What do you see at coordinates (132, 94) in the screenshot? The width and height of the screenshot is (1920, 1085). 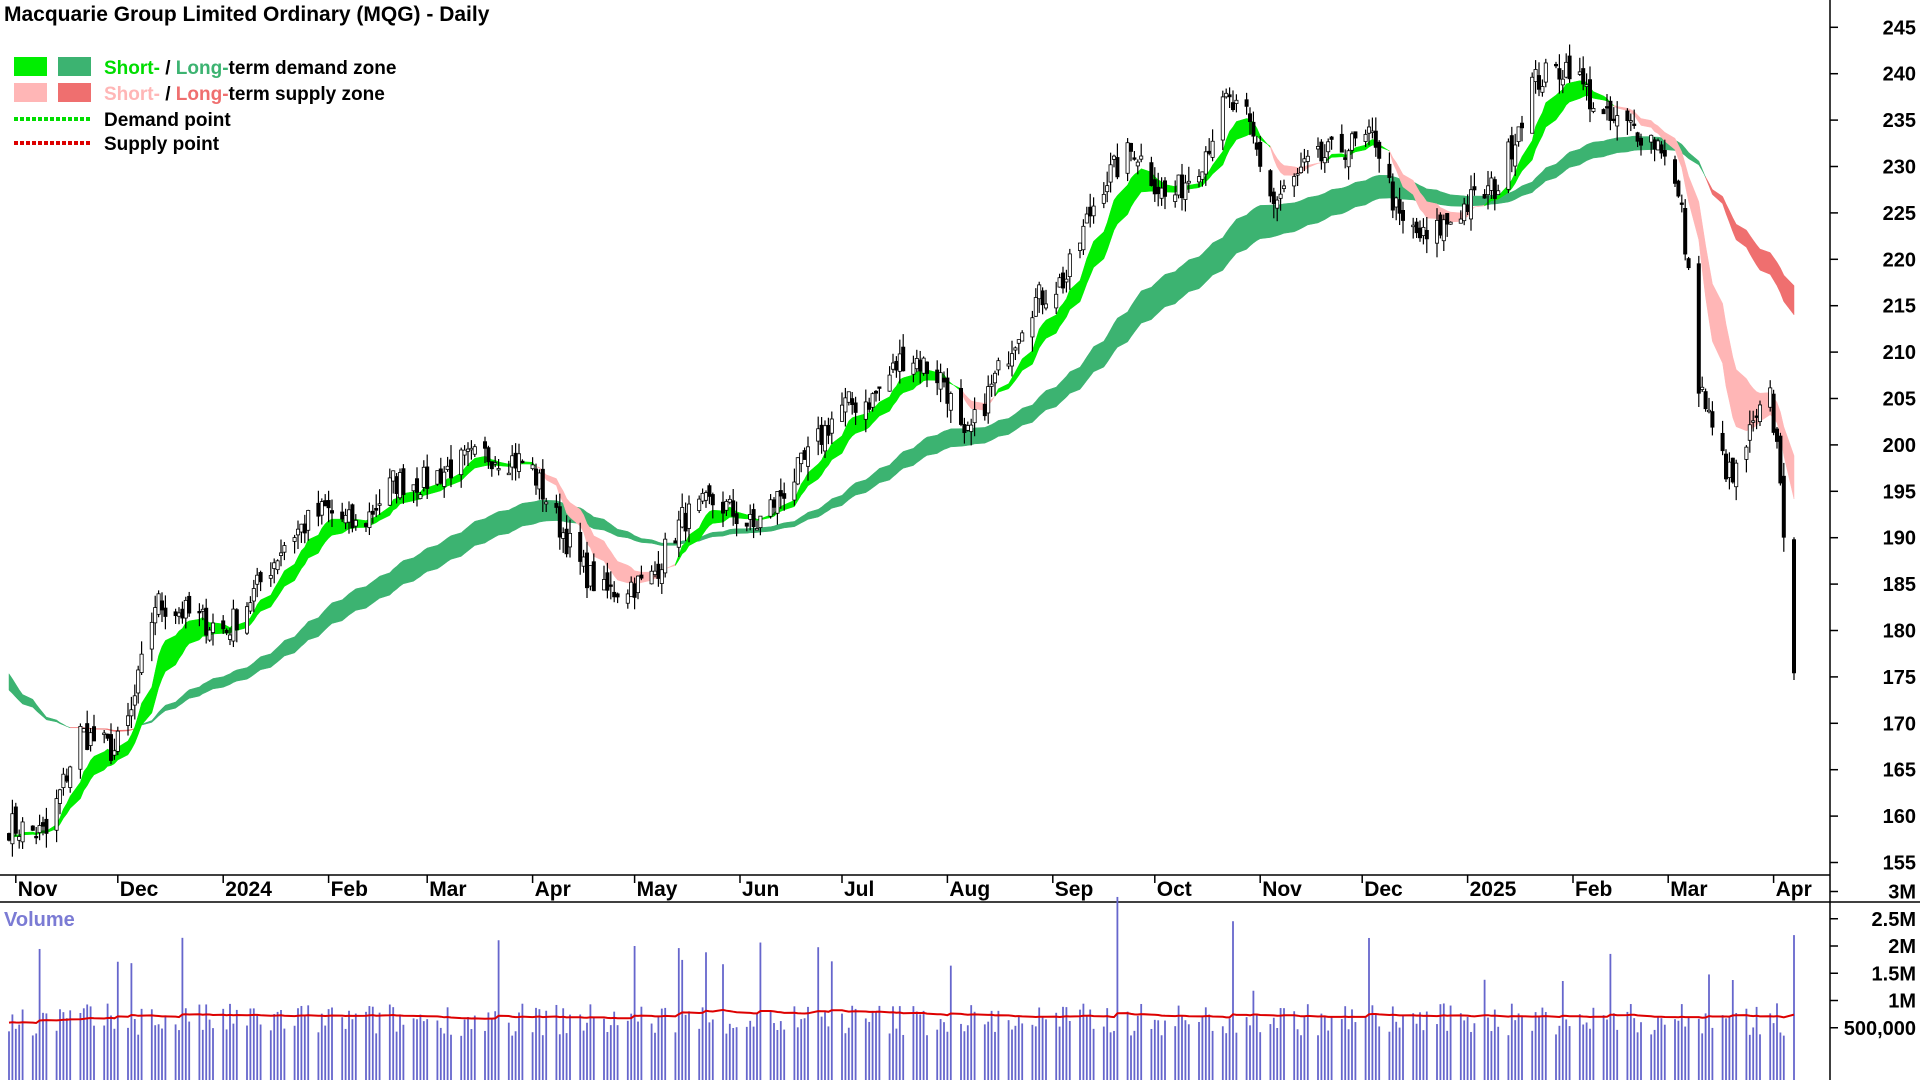 I see `legend-supply-short: Short-` at bounding box center [132, 94].